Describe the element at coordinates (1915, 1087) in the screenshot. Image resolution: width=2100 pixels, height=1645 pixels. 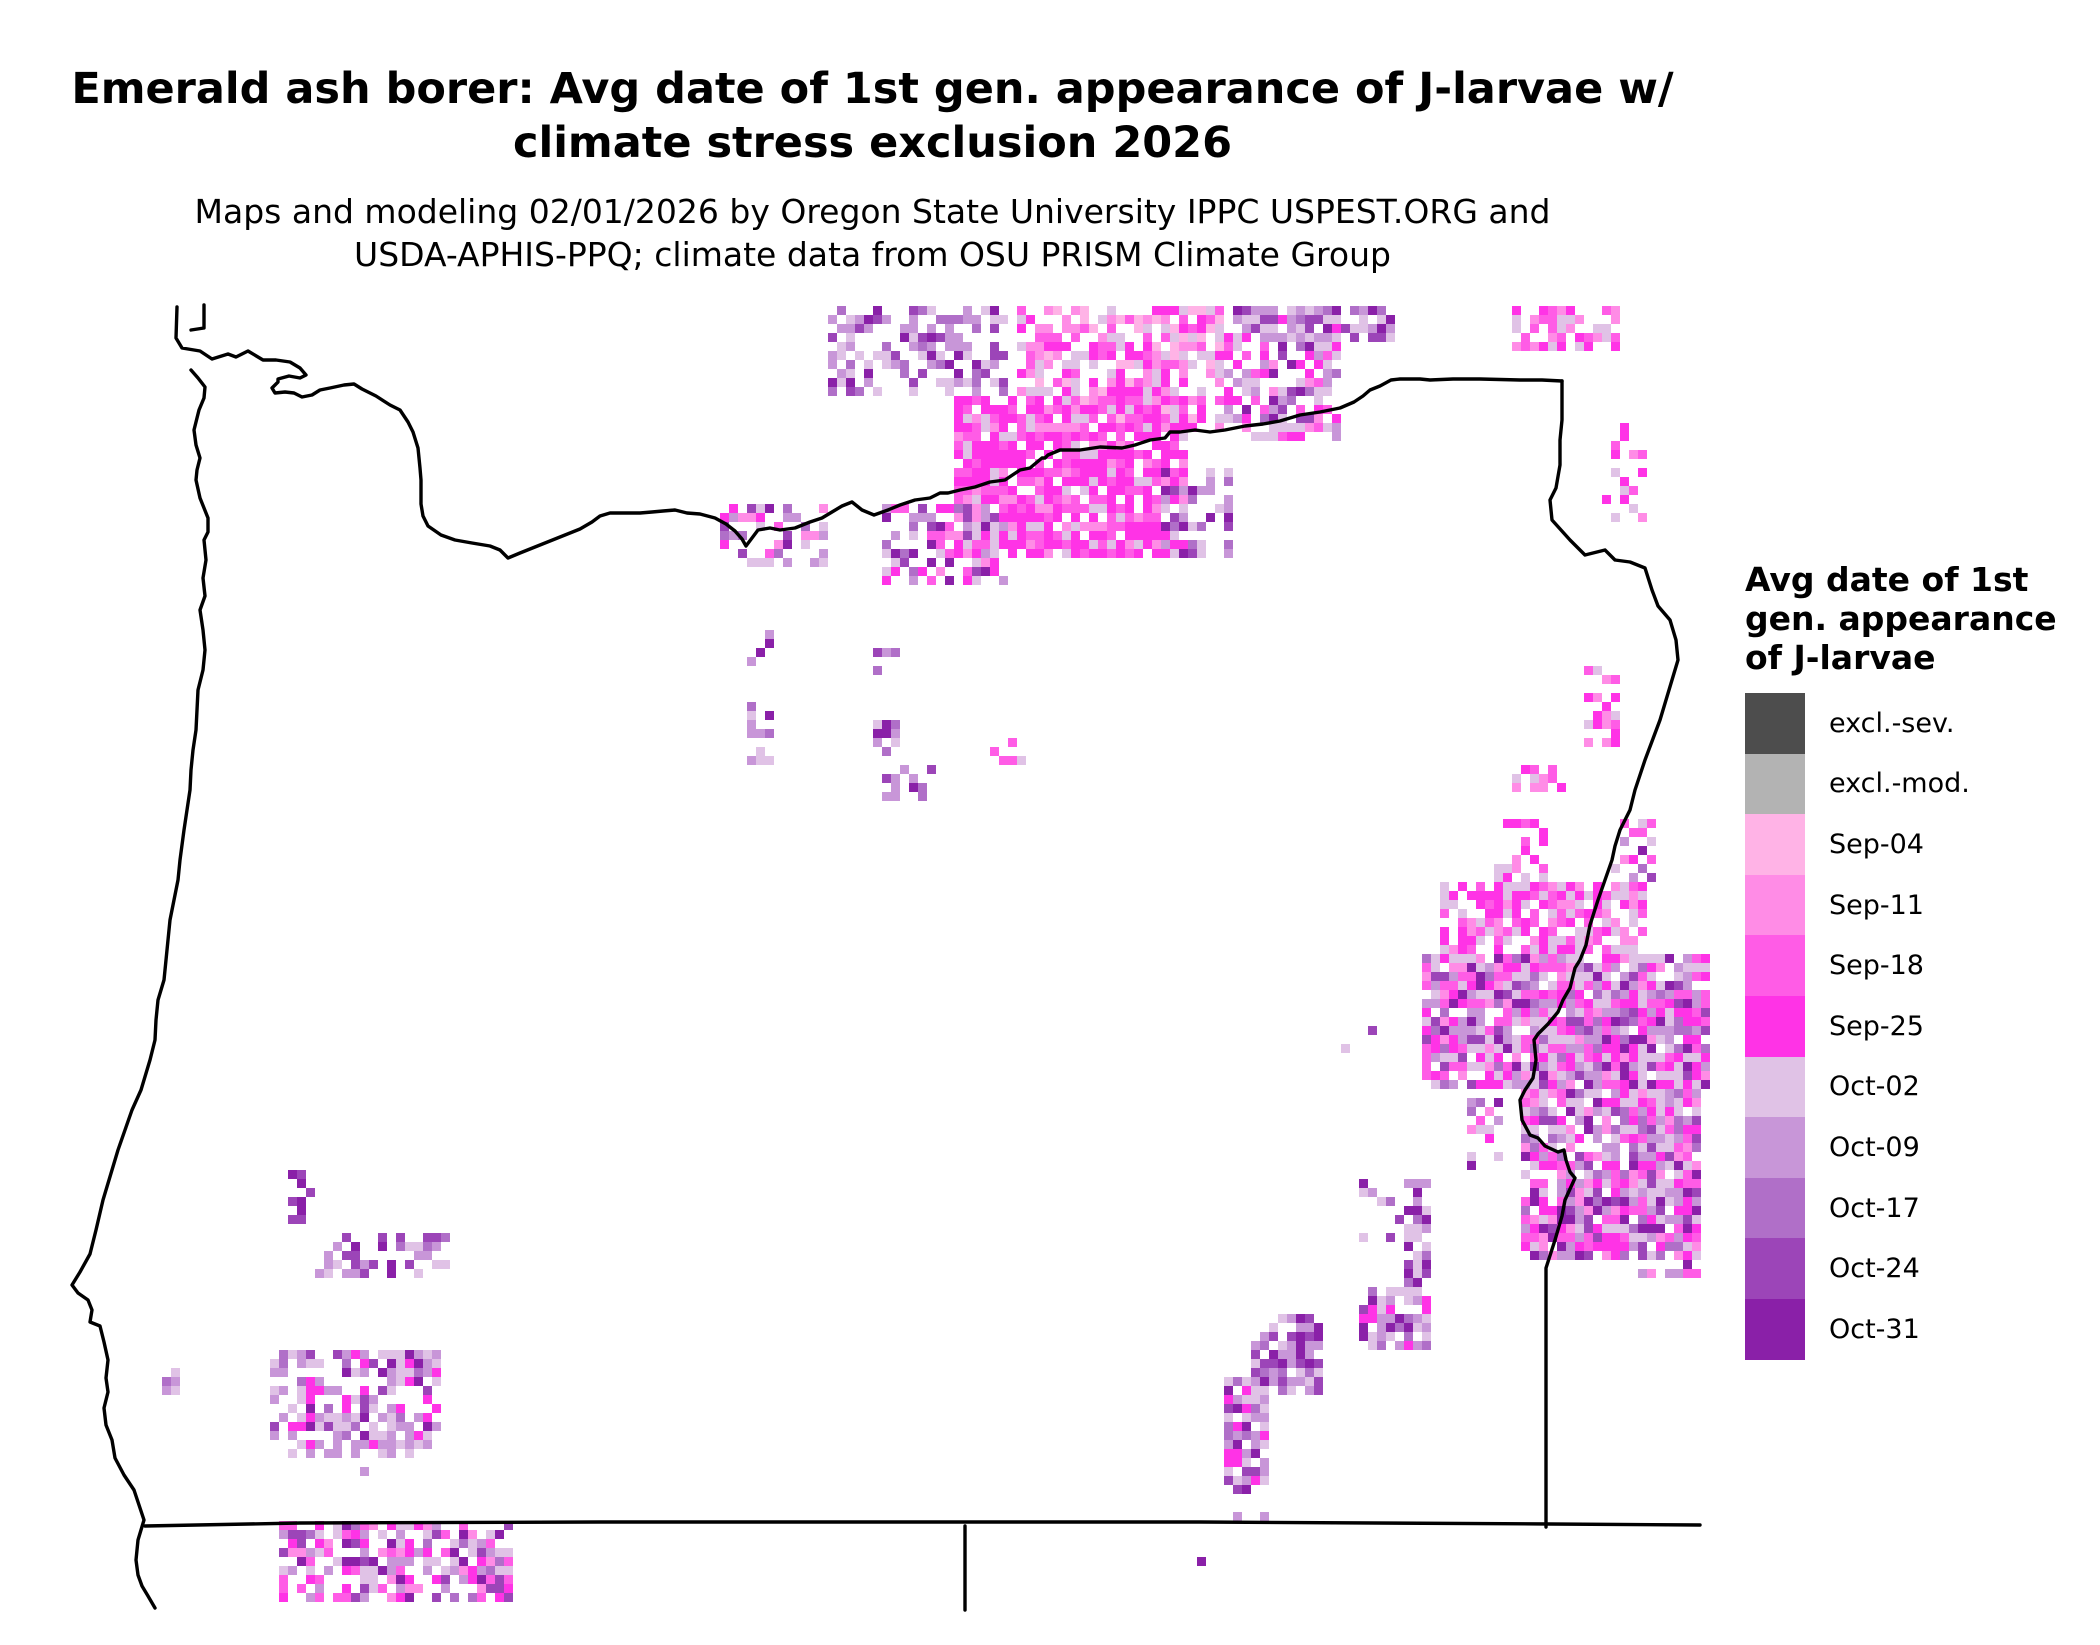
I see `legend-item: Oct-02` at that location.